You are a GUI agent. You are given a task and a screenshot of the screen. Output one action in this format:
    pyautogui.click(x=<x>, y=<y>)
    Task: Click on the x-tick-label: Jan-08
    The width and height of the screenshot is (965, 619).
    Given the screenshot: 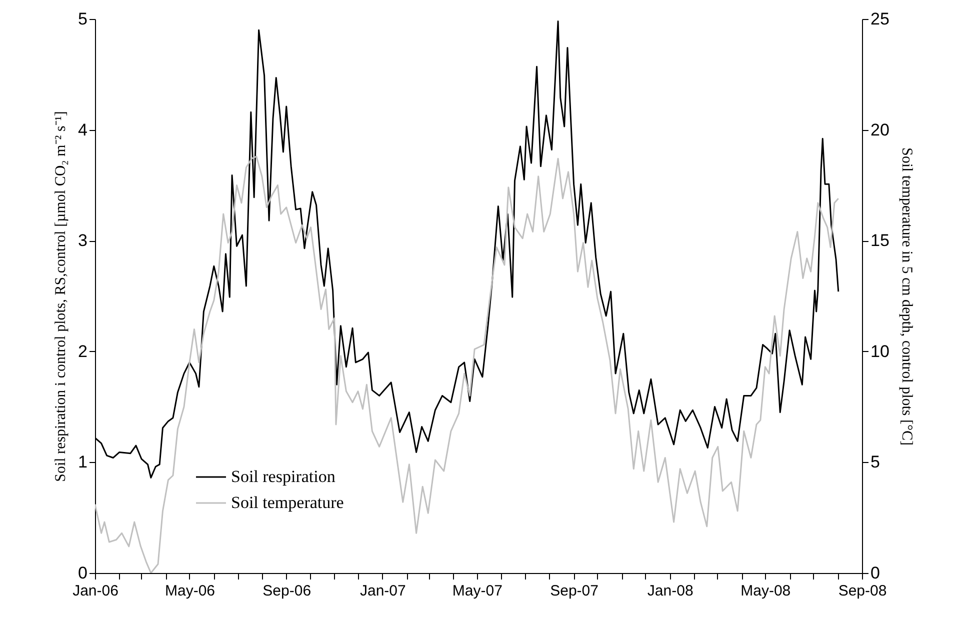 What is the action you would take?
    pyautogui.click(x=670, y=591)
    